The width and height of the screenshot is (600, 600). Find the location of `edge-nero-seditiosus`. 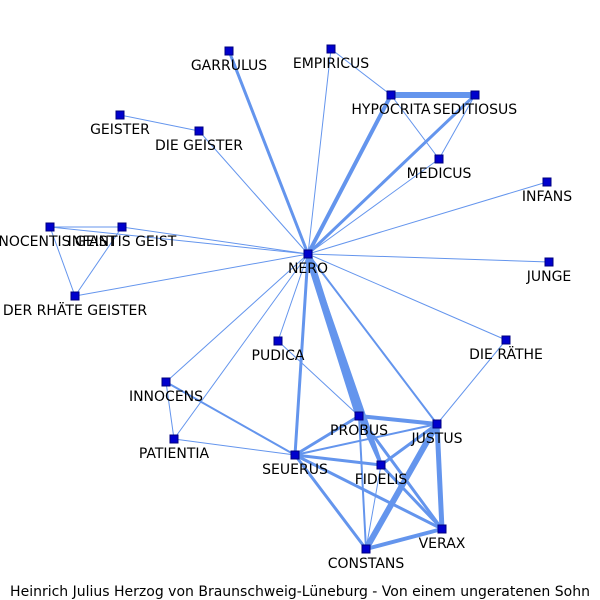

edge-nero-seditiosus is located at coordinates (391, 174).